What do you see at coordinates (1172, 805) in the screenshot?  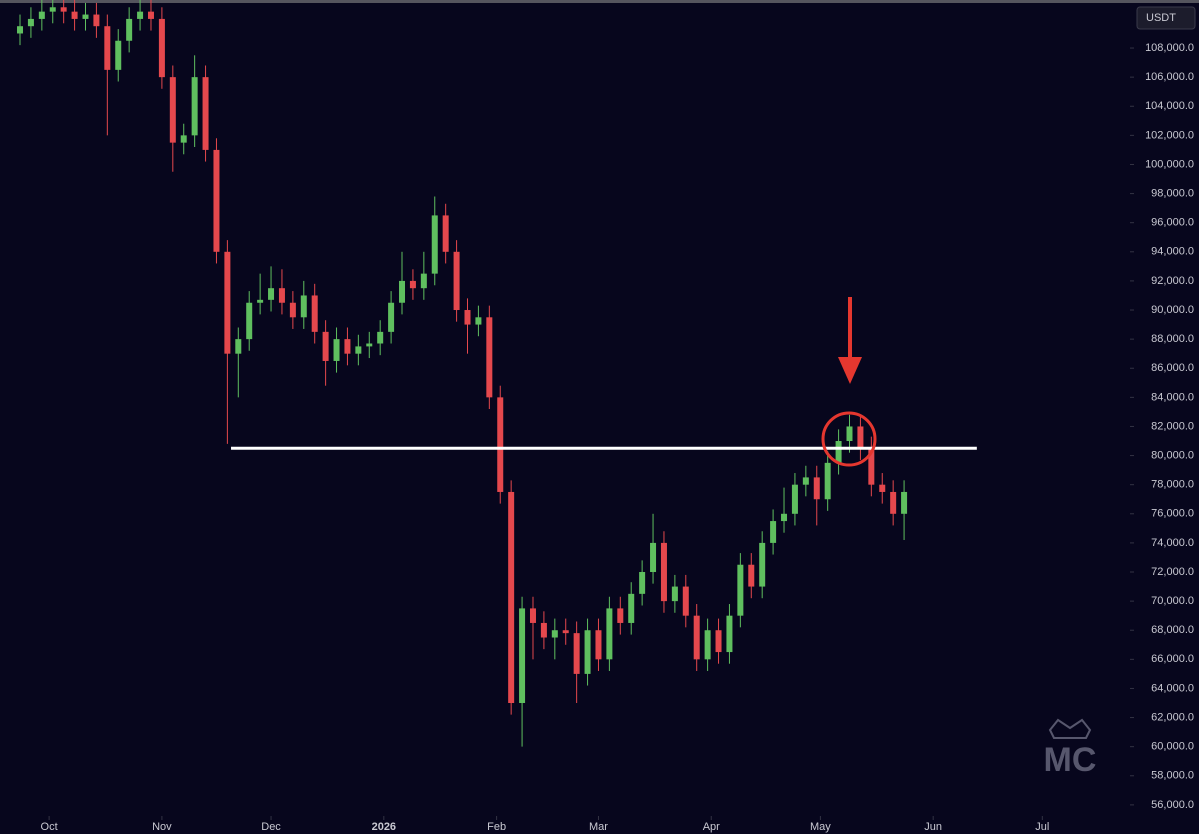 I see `y-tick-label: 56,000.0` at bounding box center [1172, 805].